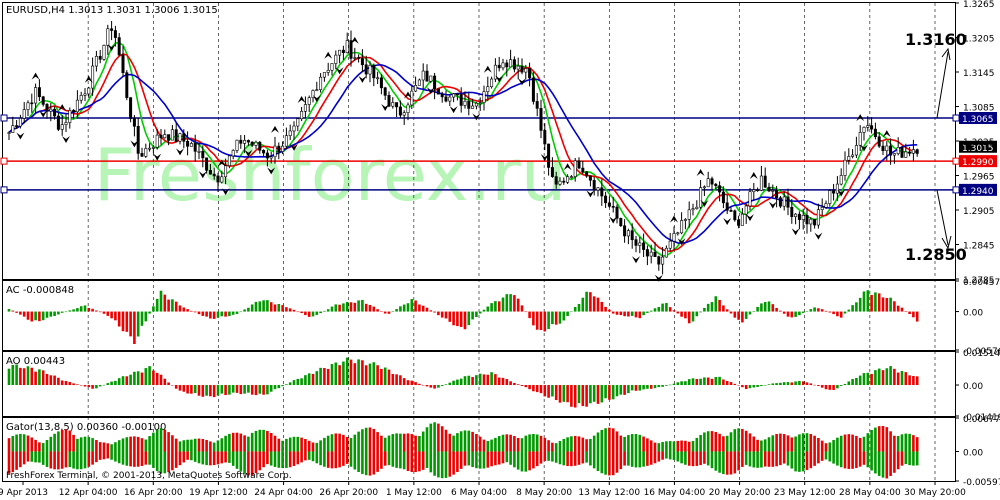 This screenshot has width=1000, height=500. What do you see at coordinates (348, 493) in the screenshot?
I see `time-tick-label: 26 Apr 20:00` at bounding box center [348, 493].